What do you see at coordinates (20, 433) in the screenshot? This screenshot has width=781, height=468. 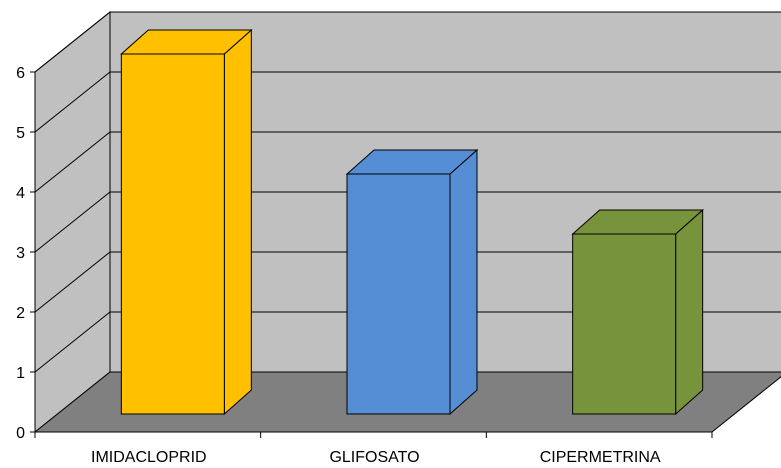 I see `y-tick-label: 0` at bounding box center [20, 433].